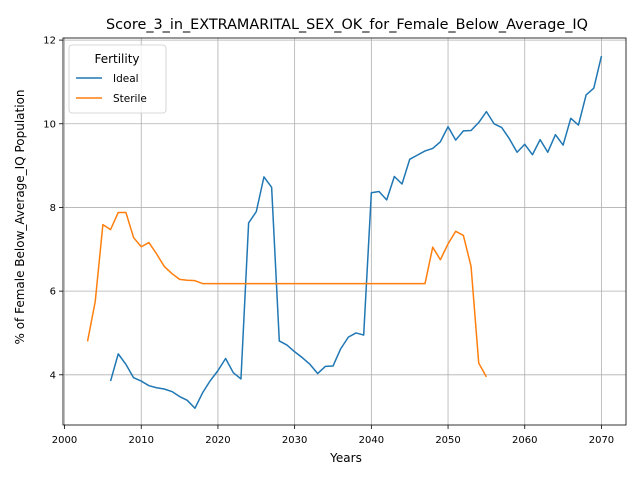  Describe the element at coordinates (345, 458) in the screenshot. I see `x-axis-label: Years` at that location.